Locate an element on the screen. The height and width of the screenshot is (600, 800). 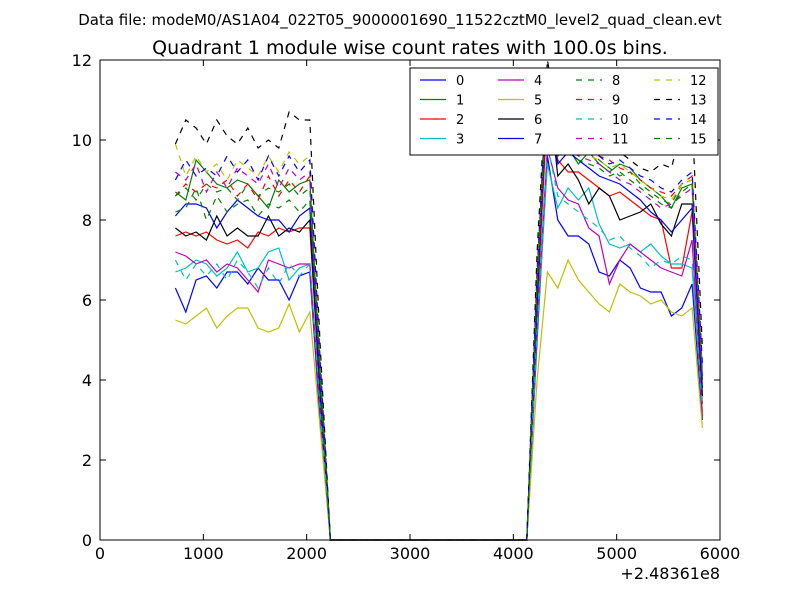
legend-label-7: 7 is located at coordinates (538, 140).